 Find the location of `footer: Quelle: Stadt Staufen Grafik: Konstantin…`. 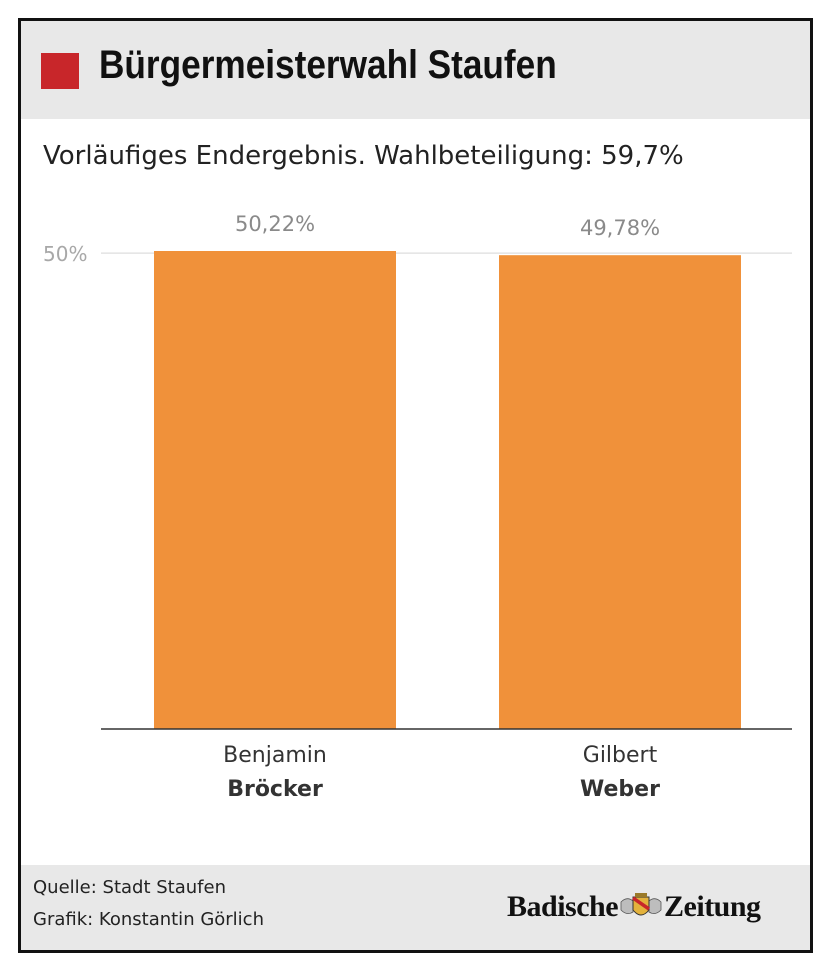

footer: Quelle: Stadt Staufen Grafik: Konstantin… is located at coordinates (415, 907).